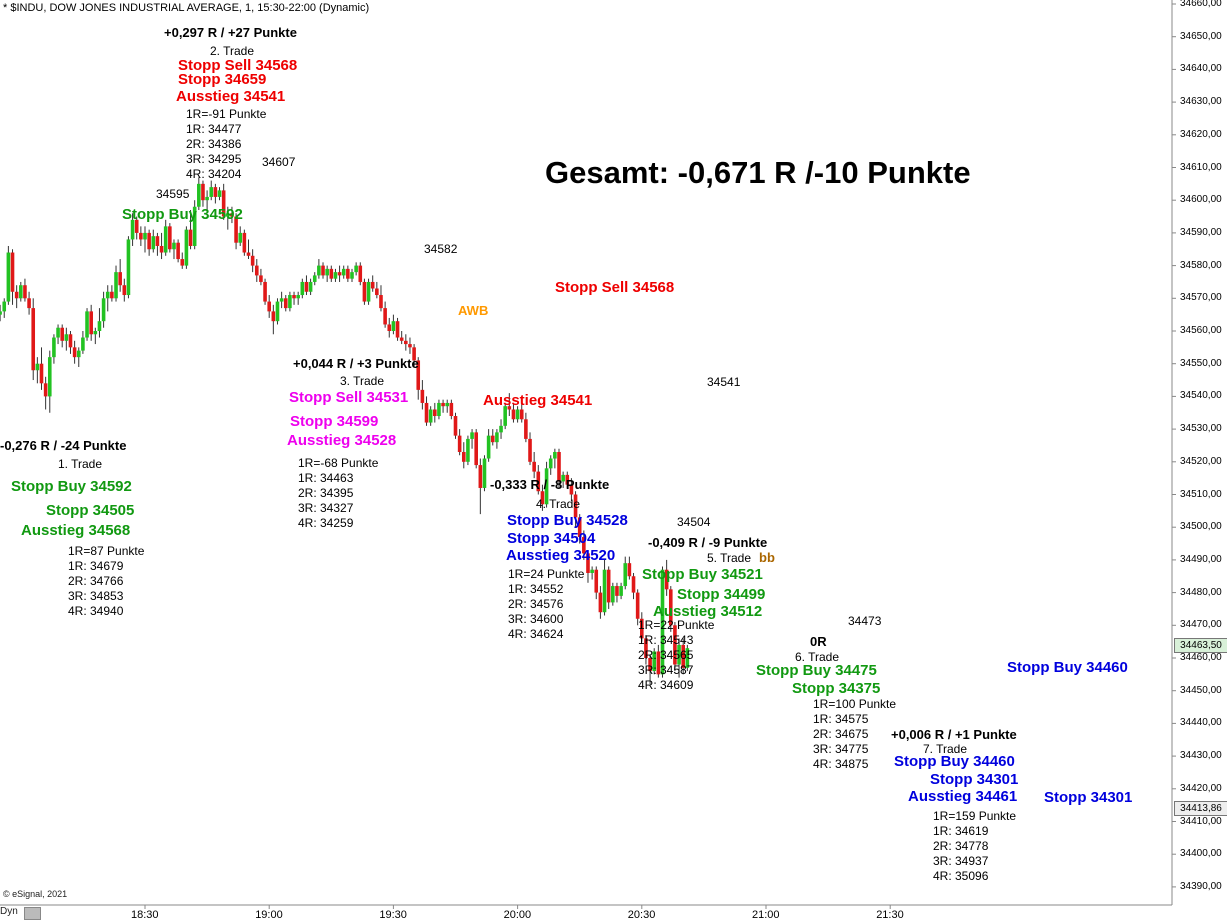 This screenshot has height=923, width=1227. I want to click on y-tick-label: 34620,00, so click(1201, 134).